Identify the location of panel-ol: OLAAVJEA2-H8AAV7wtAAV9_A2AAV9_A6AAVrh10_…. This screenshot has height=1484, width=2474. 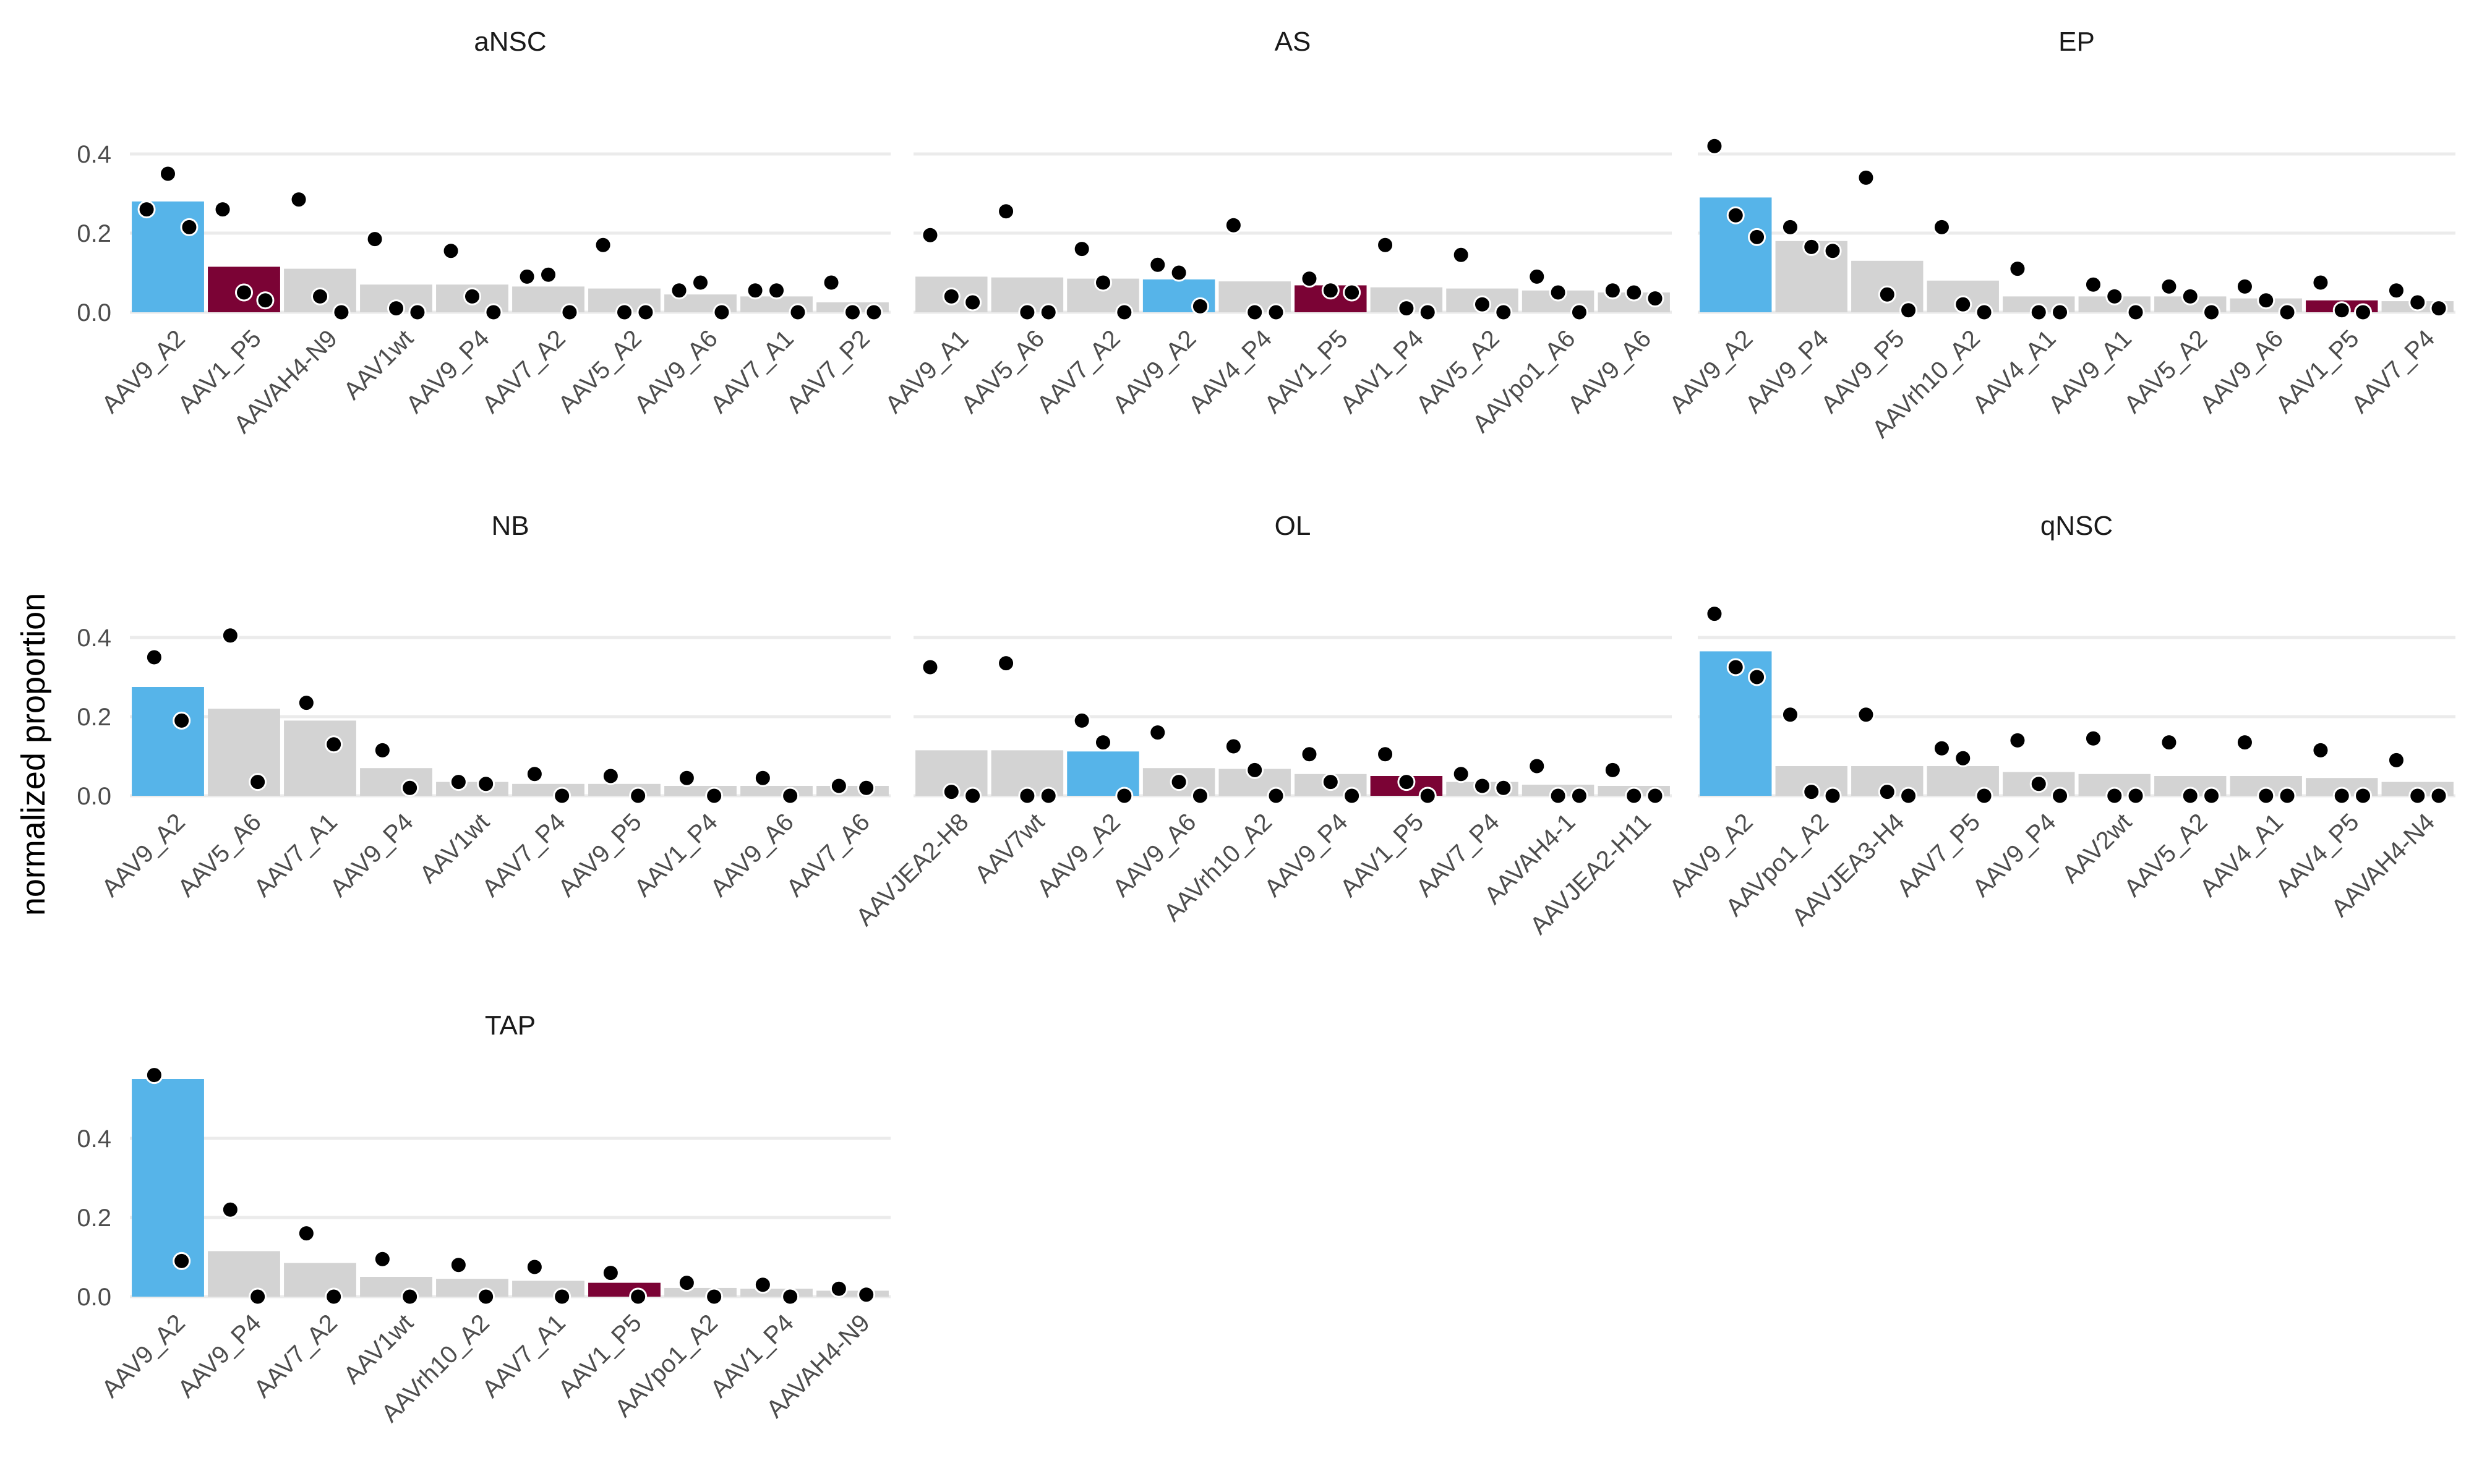
(1261, 725).